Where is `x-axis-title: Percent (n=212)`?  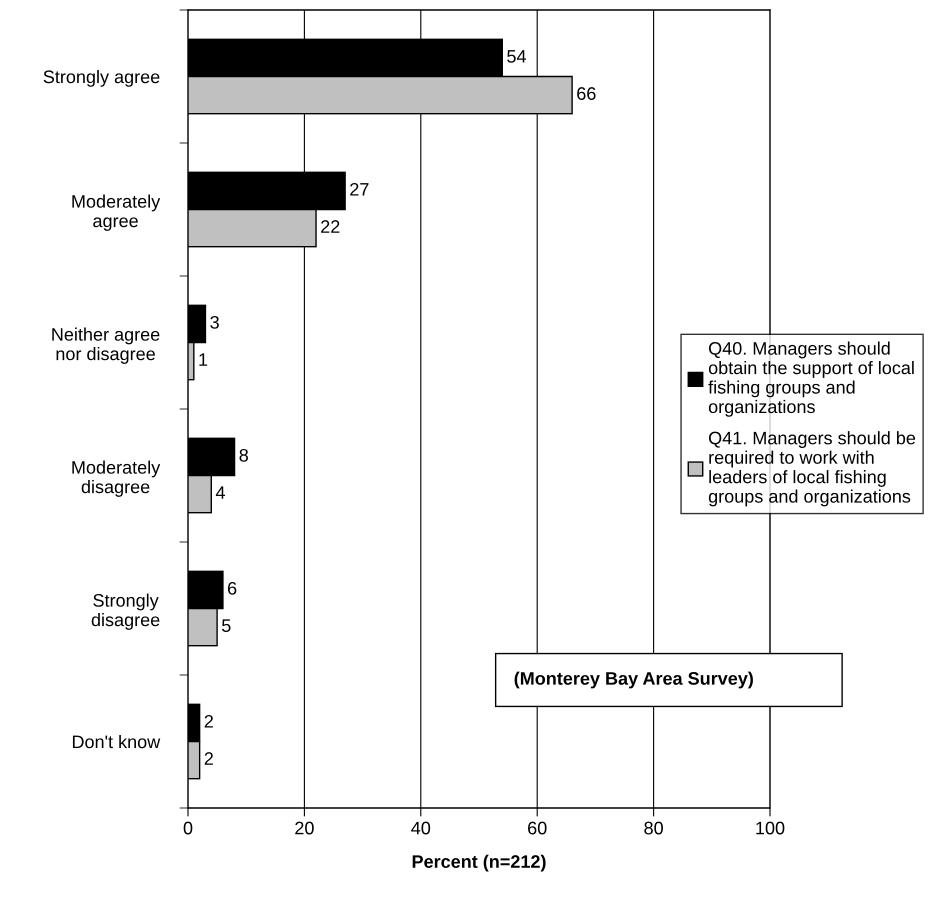
x-axis-title: Percent (n=212) is located at coordinates (479, 863).